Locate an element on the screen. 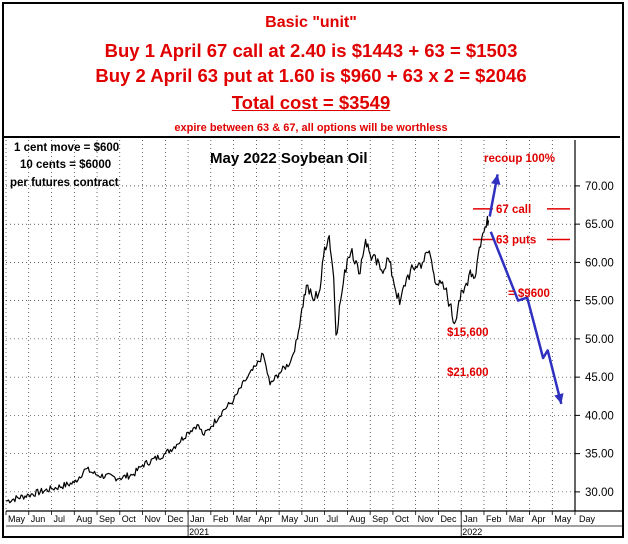 The image size is (628, 544). y-tick-label: 30.00 is located at coordinates (599, 493).